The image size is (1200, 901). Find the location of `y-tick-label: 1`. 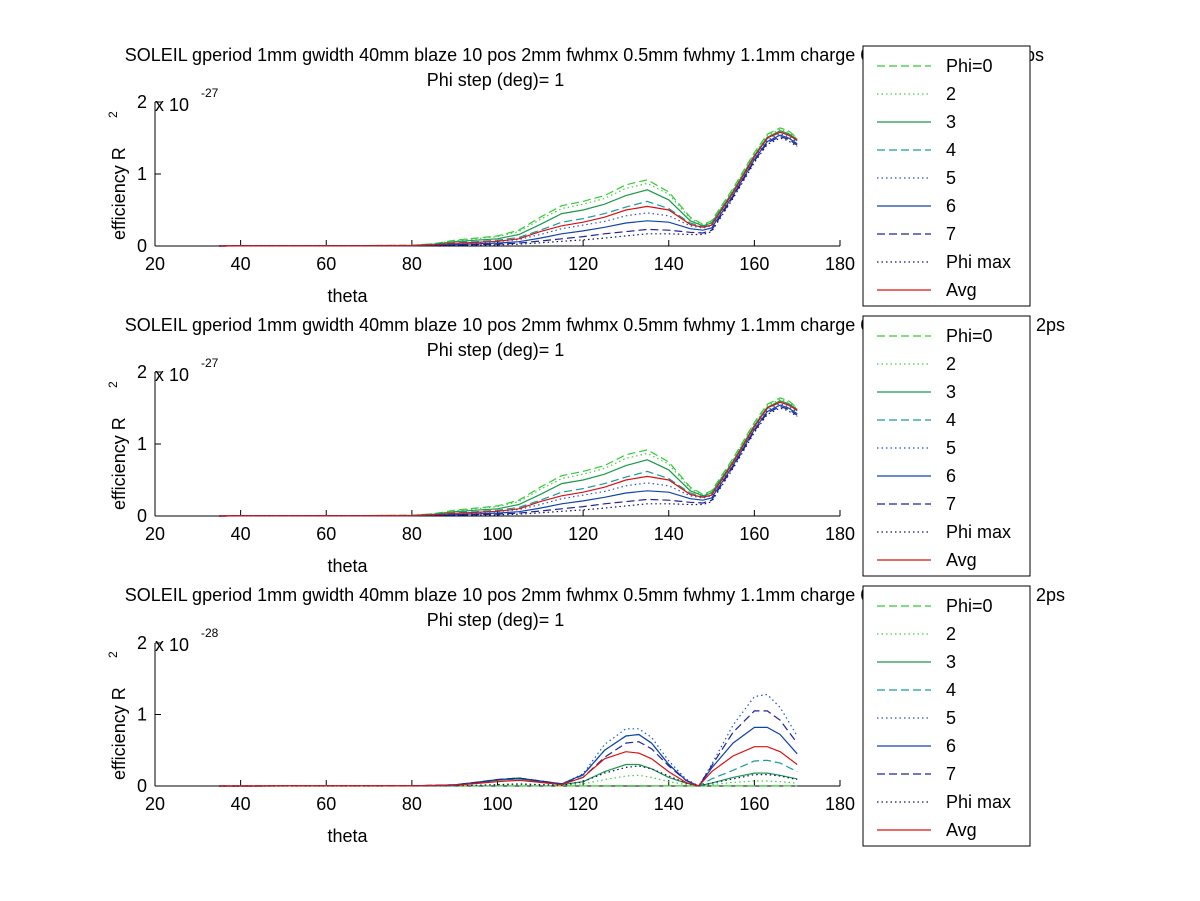

y-tick-label: 1 is located at coordinates (142, 715).